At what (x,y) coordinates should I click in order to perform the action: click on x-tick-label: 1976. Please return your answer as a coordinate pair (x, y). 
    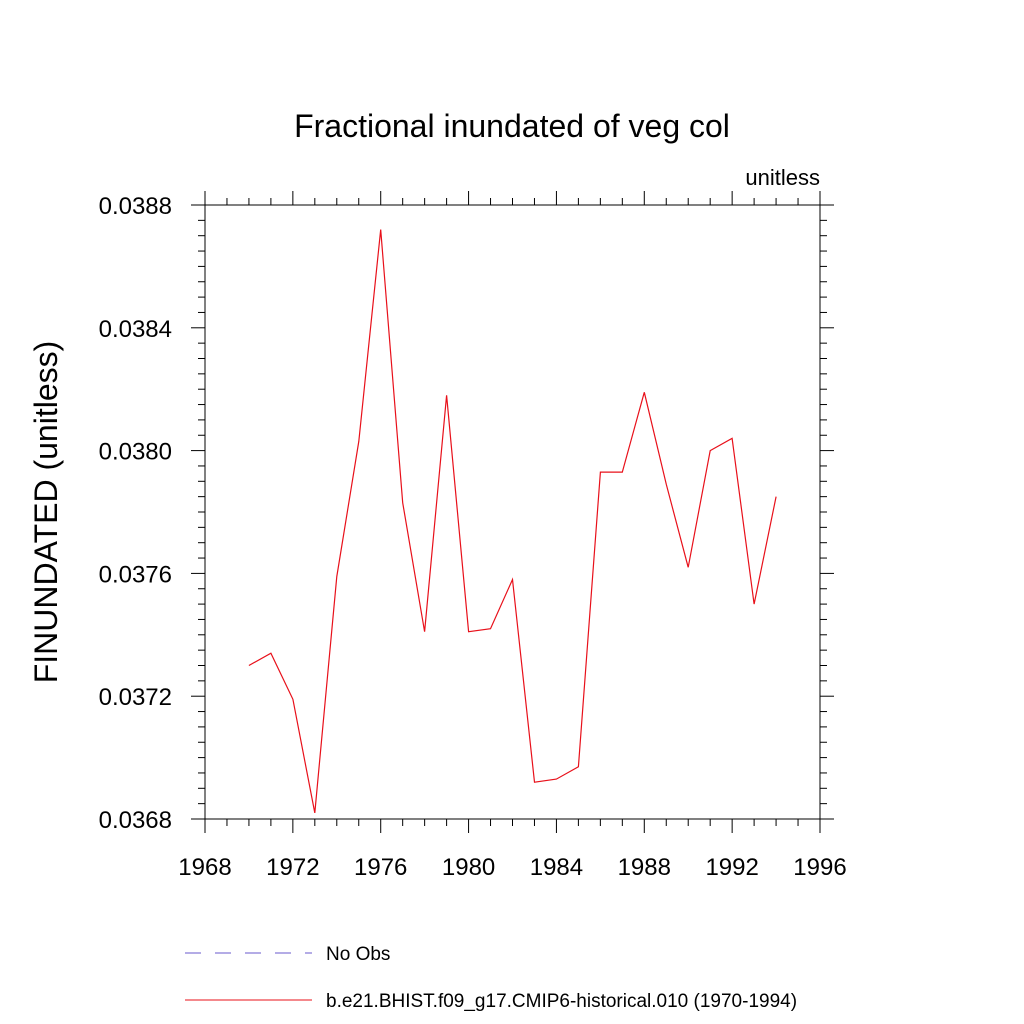
    Looking at the image, I should click on (380, 867).